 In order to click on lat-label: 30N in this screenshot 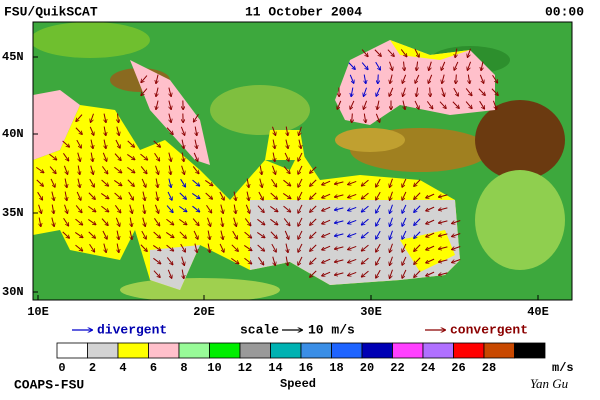, I will do `click(13, 292)`.